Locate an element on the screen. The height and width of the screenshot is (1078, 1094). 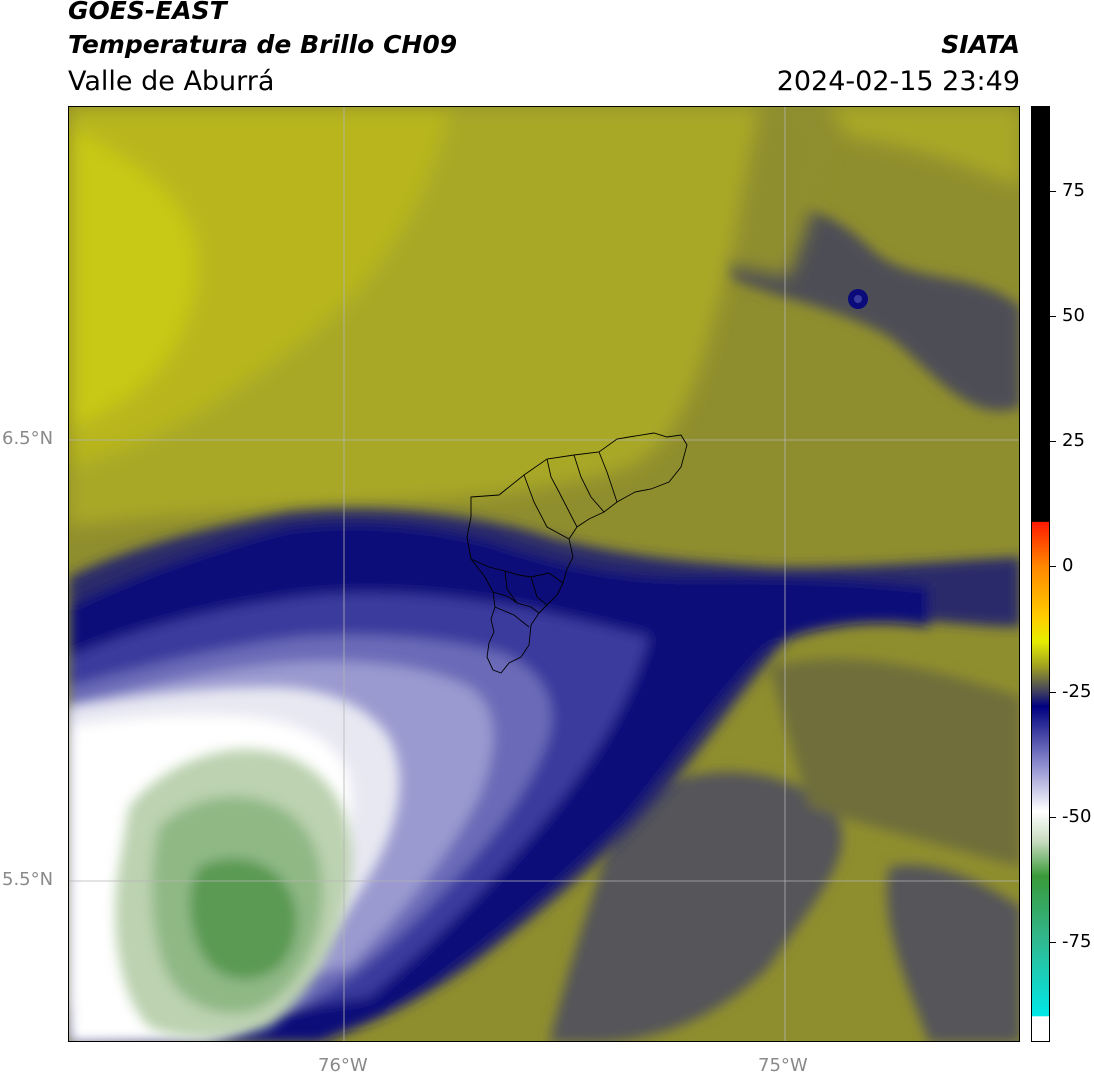
municipality-boundary-outline is located at coordinates (577, 553).